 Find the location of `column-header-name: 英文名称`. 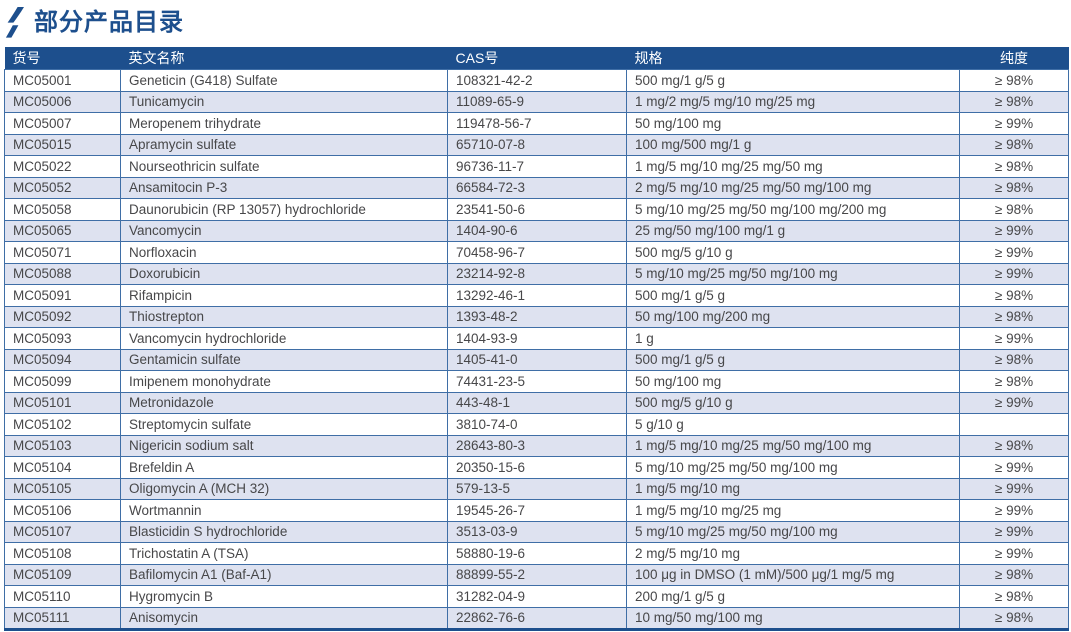

column-header-name: 英文名称 is located at coordinates (284, 58).